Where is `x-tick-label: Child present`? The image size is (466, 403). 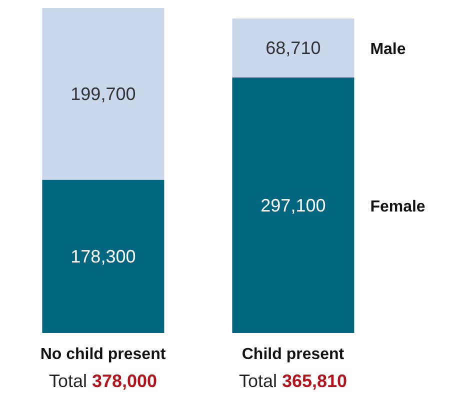
x-tick-label: Child present is located at coordinates (293, 354).